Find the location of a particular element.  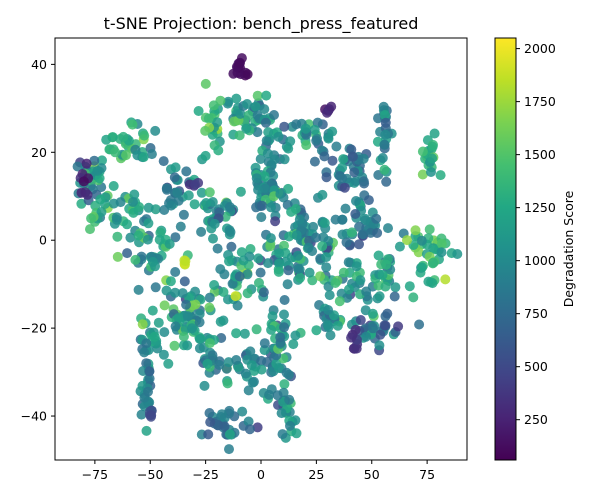

colorbar-tick-label: 250 is located at coordinates (536, 419).